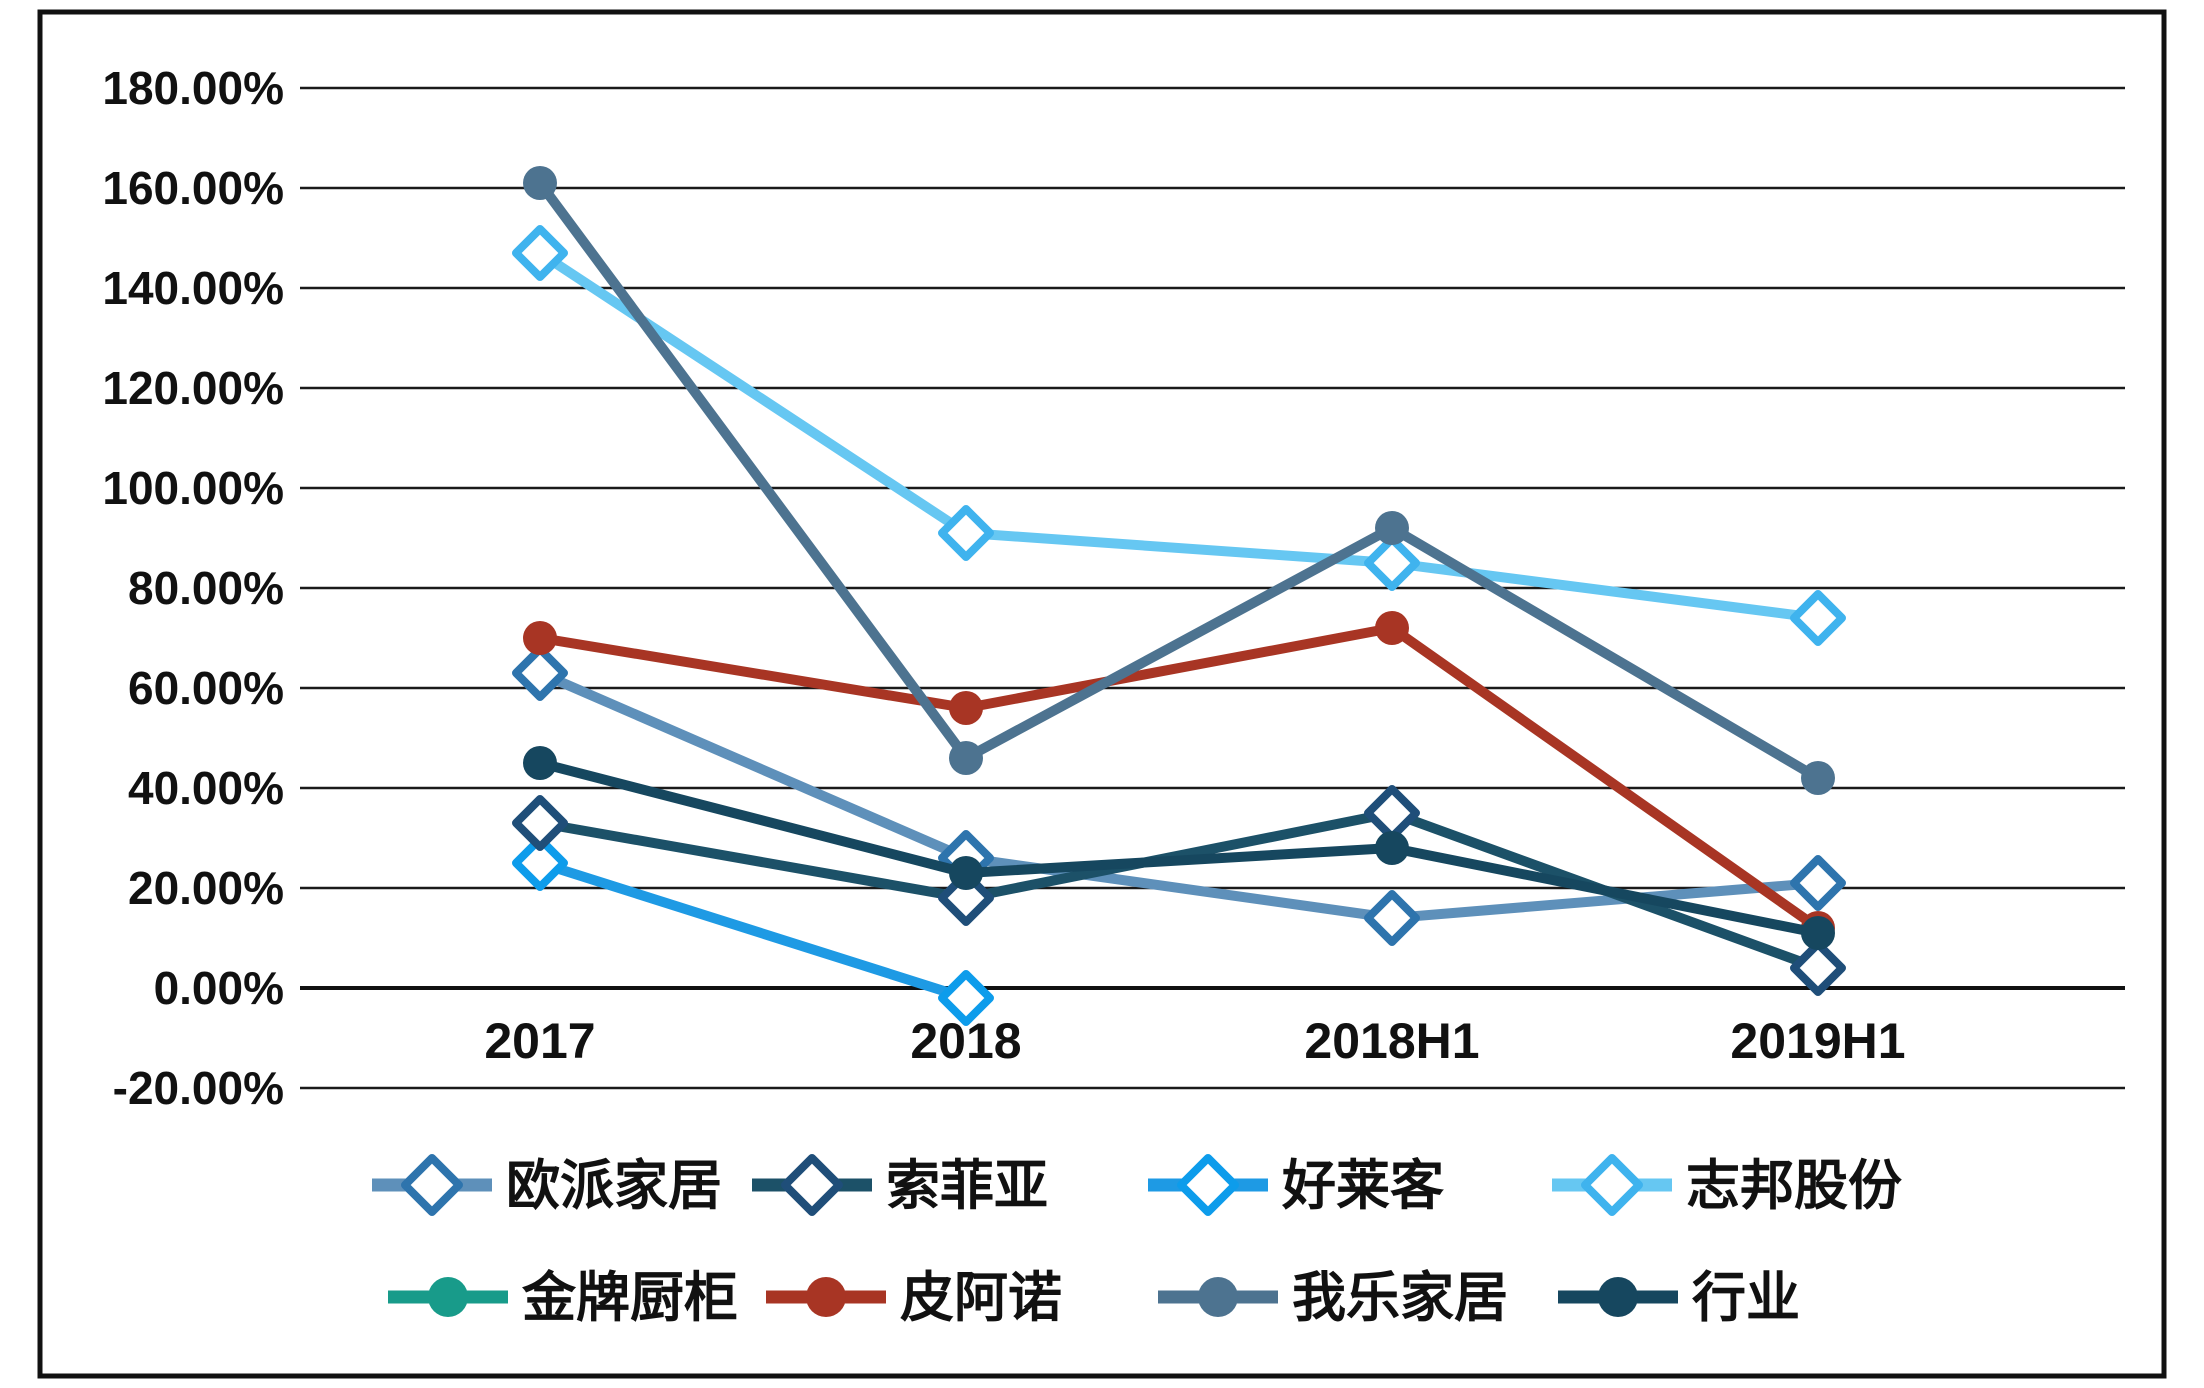 The height and width of the screenshot is (1388, 2204). Describe the element at coordinates (206, 788) in the screenshot. I see `y-axis-tick-label: 40.00%` at that location.